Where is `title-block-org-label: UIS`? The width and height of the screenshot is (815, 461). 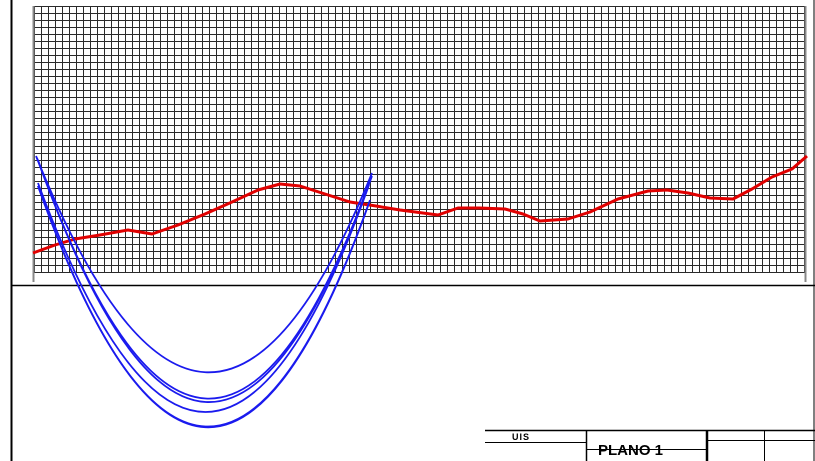 title-block-org-label: UIS is located at coordinates (521, 437).